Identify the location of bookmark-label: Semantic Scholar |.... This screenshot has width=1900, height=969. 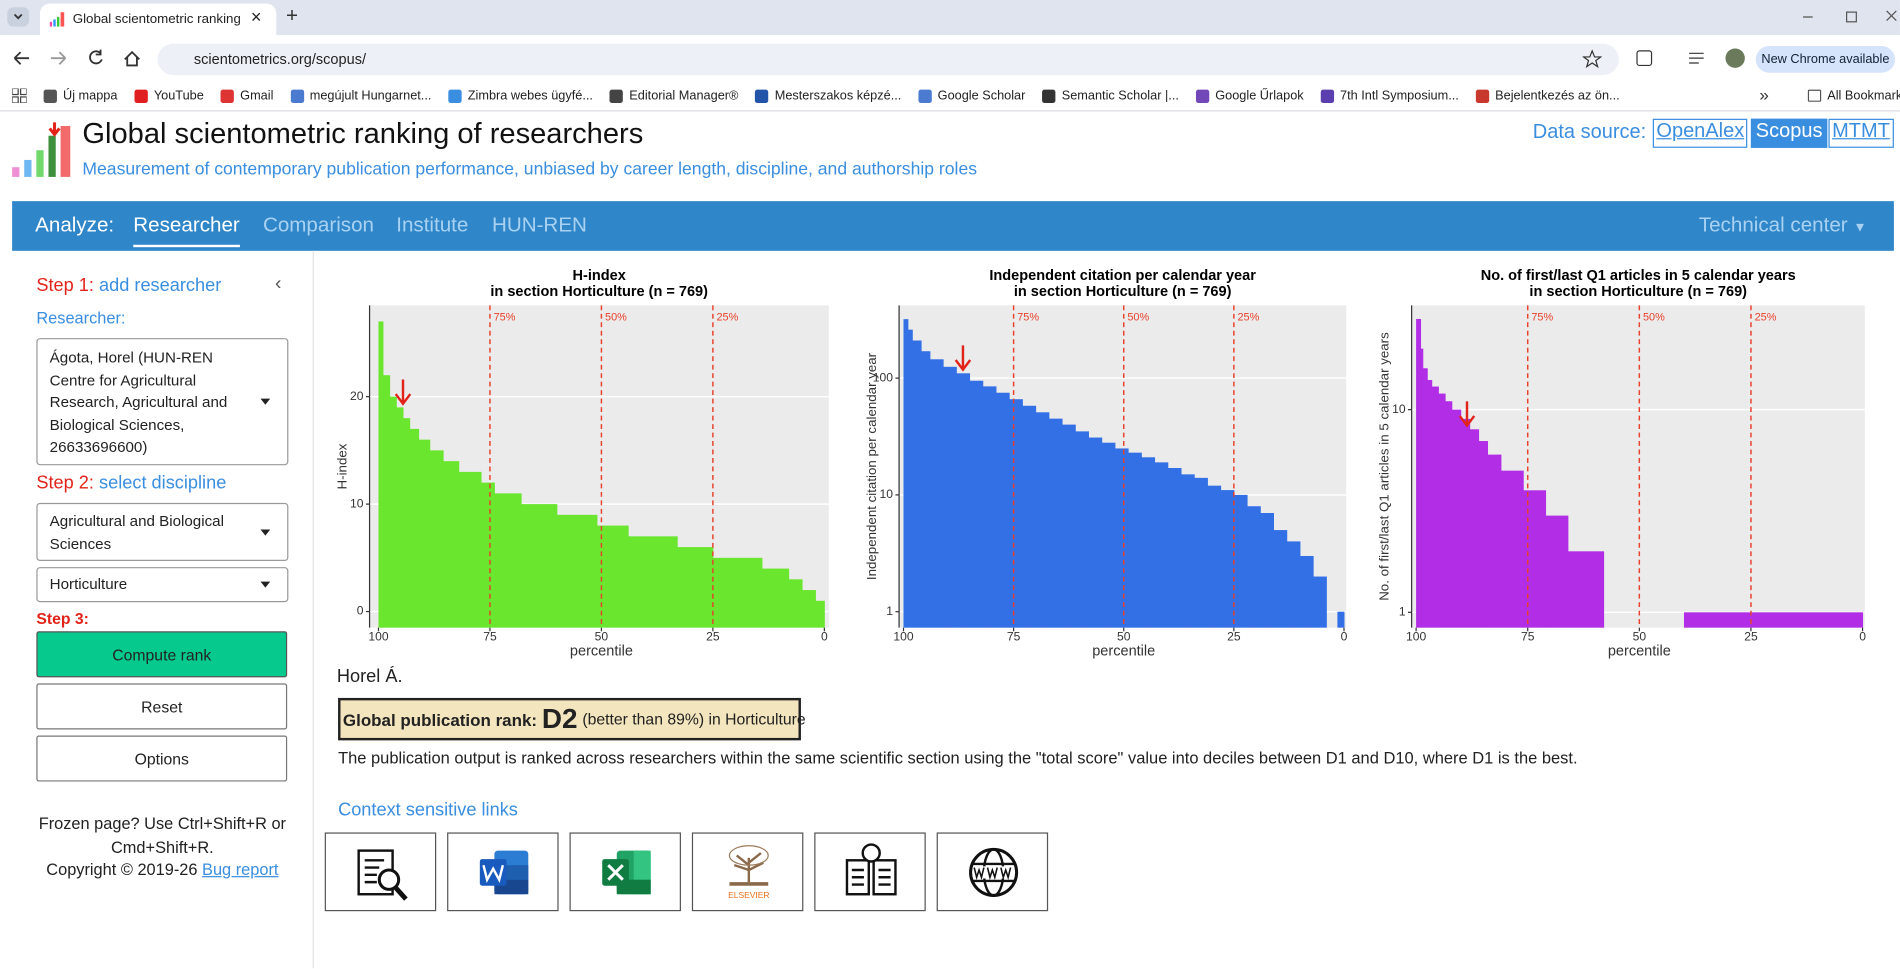
(1120, 95).